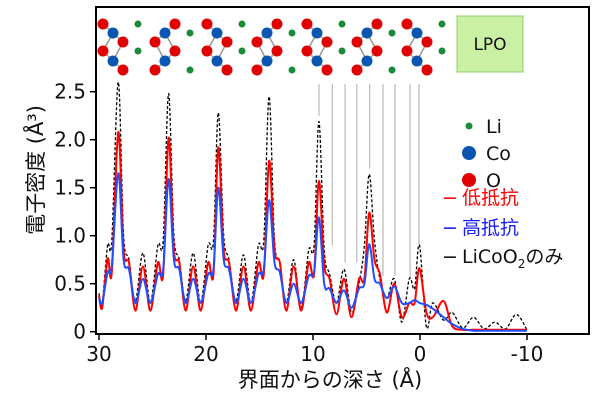 This screenshot has height=400, width=600. I want to click on legend-label-high: 高抵抗, so click(490, 228).